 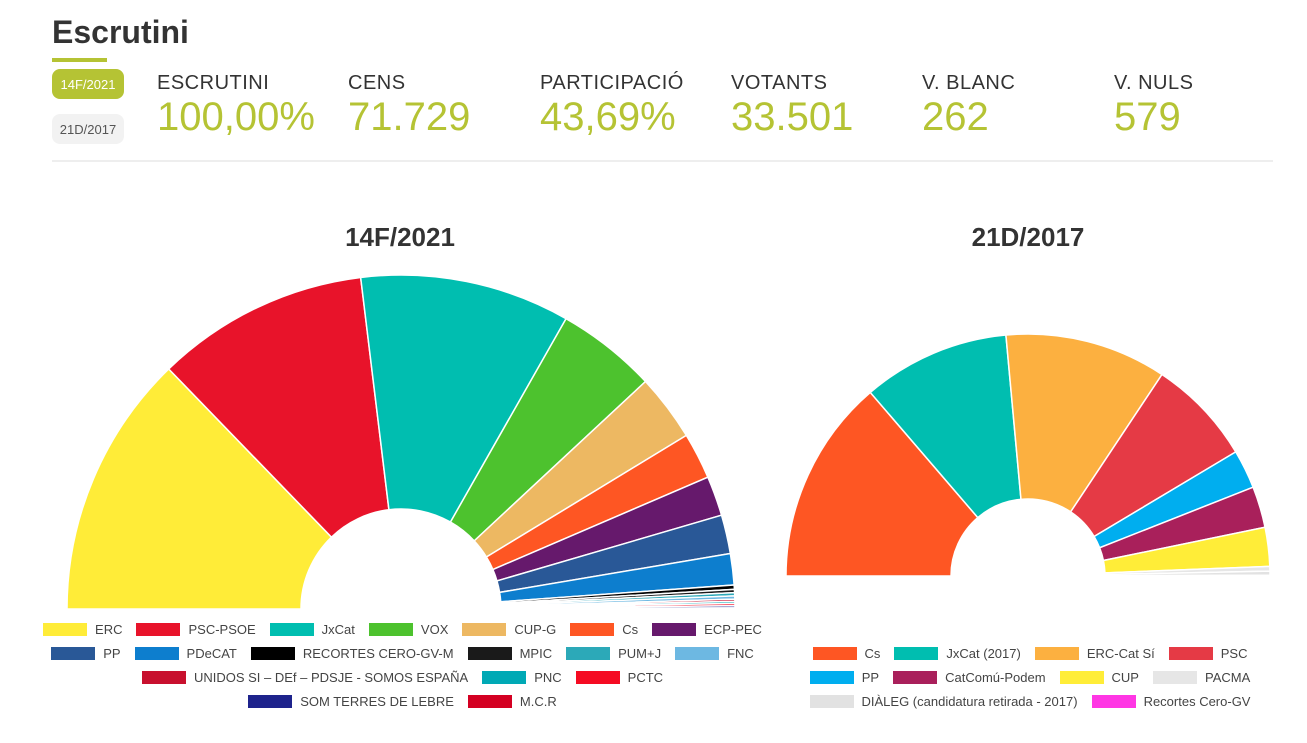 I want to click on chart-2017-legend-item-recortes-cero-gv: Recortes Cero-GV, so click(x=1170, y=701).